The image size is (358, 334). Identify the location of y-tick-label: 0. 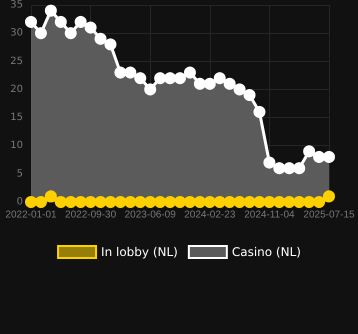
(19, 202).